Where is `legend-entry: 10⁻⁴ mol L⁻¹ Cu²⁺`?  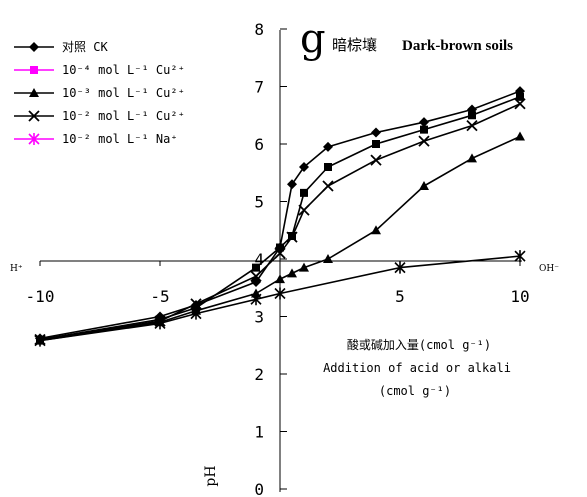 legend-entry: 10⁻⁴ mol L⁻¹ Cu²⁺ is located at coordinates (99, 70).